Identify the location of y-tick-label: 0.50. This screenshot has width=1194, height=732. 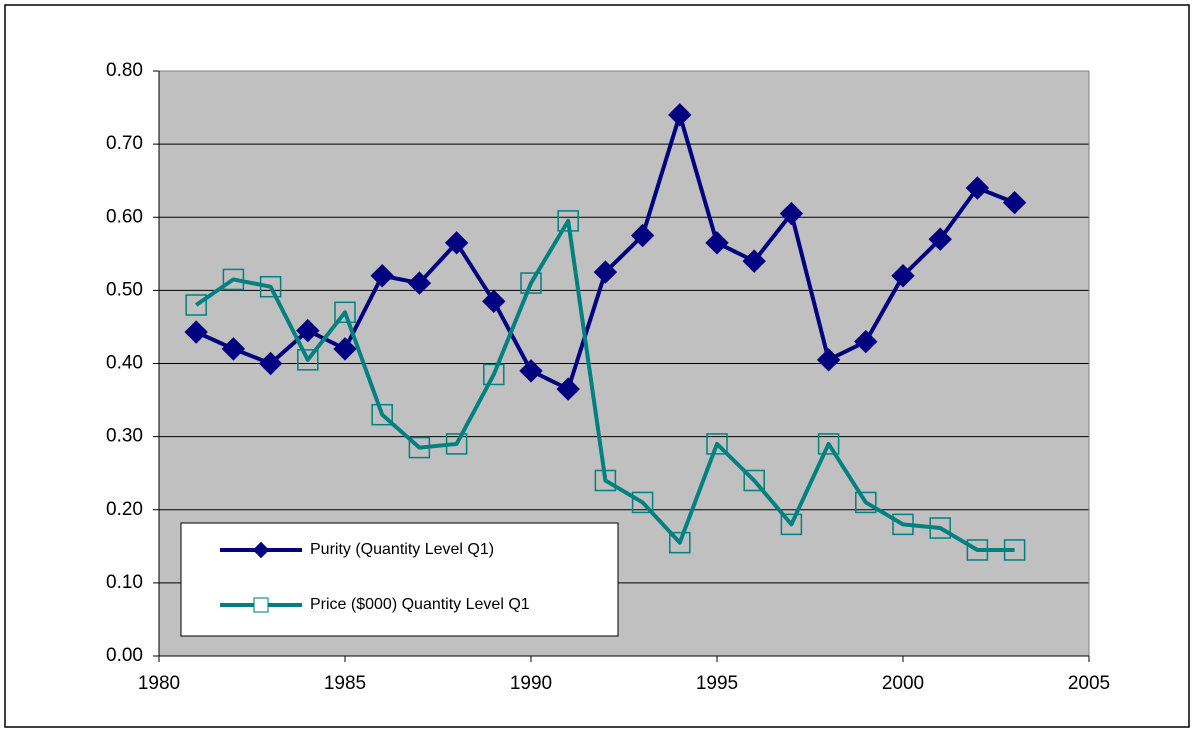
(124, 289).